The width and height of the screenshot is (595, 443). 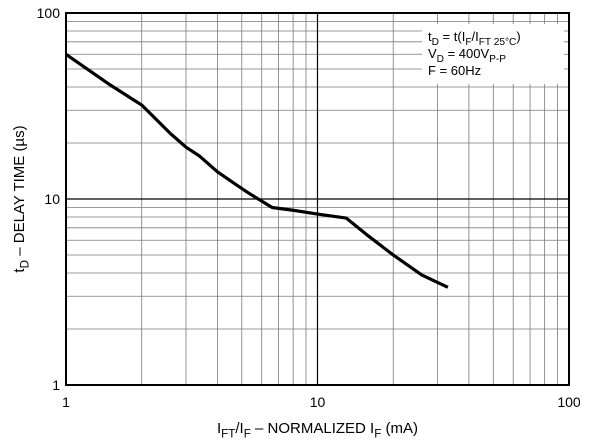 I want to click on annotation-box: tD = t(IF/IFT 25°C)VD = 400VP-PF = 60Hz, so click(x=474, y=53).